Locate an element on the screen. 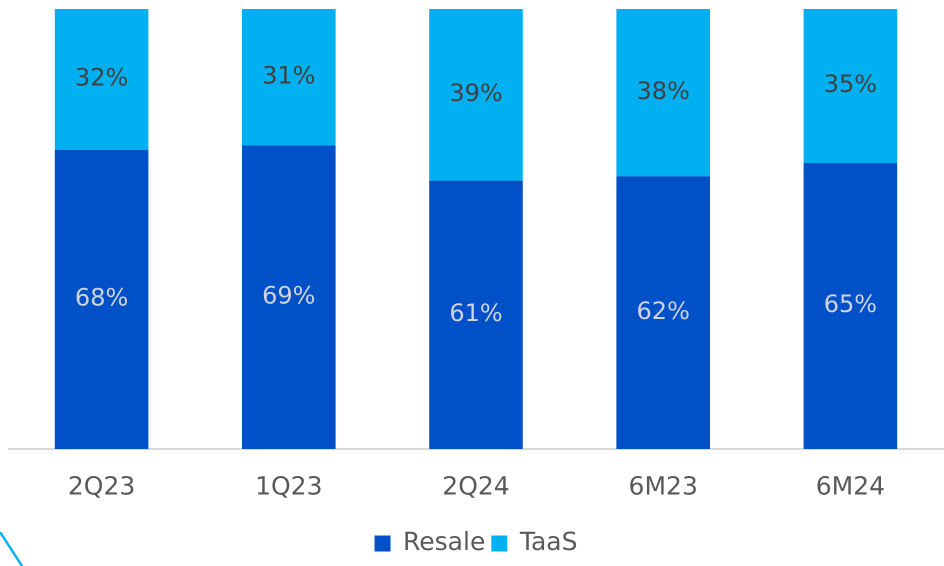 This screenshot has height=566, width=944. legend-label: Resale is located at coordinates (444, 541).